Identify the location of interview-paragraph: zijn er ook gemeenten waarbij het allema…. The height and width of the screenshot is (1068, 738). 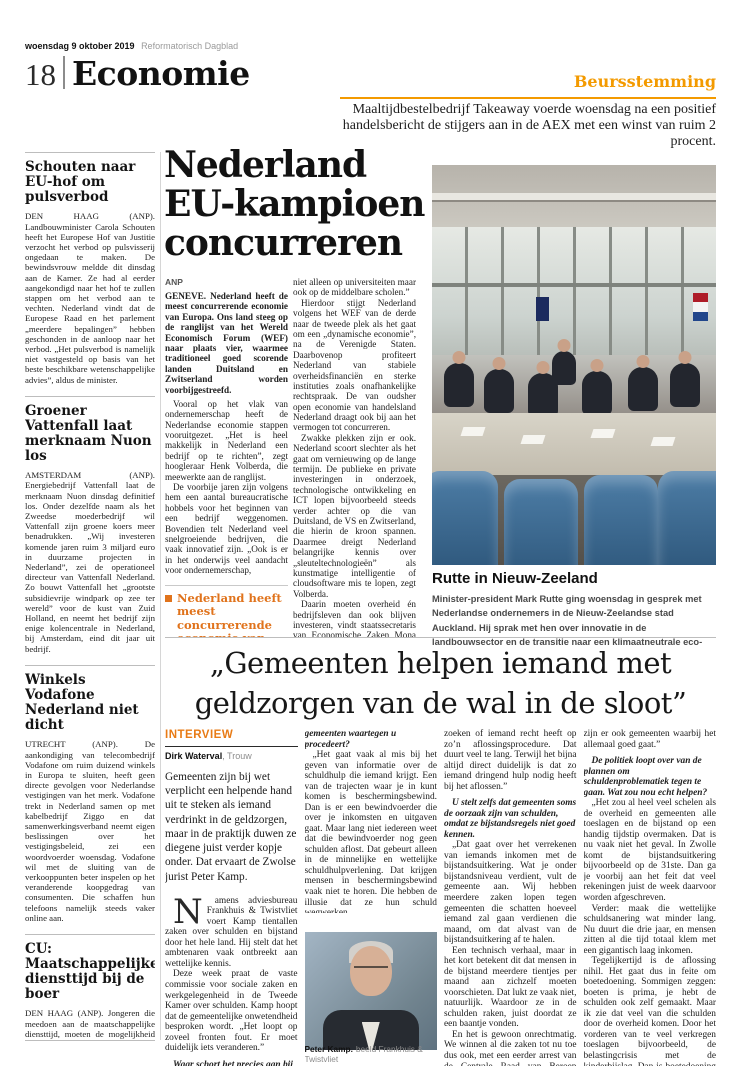
(650, 739).